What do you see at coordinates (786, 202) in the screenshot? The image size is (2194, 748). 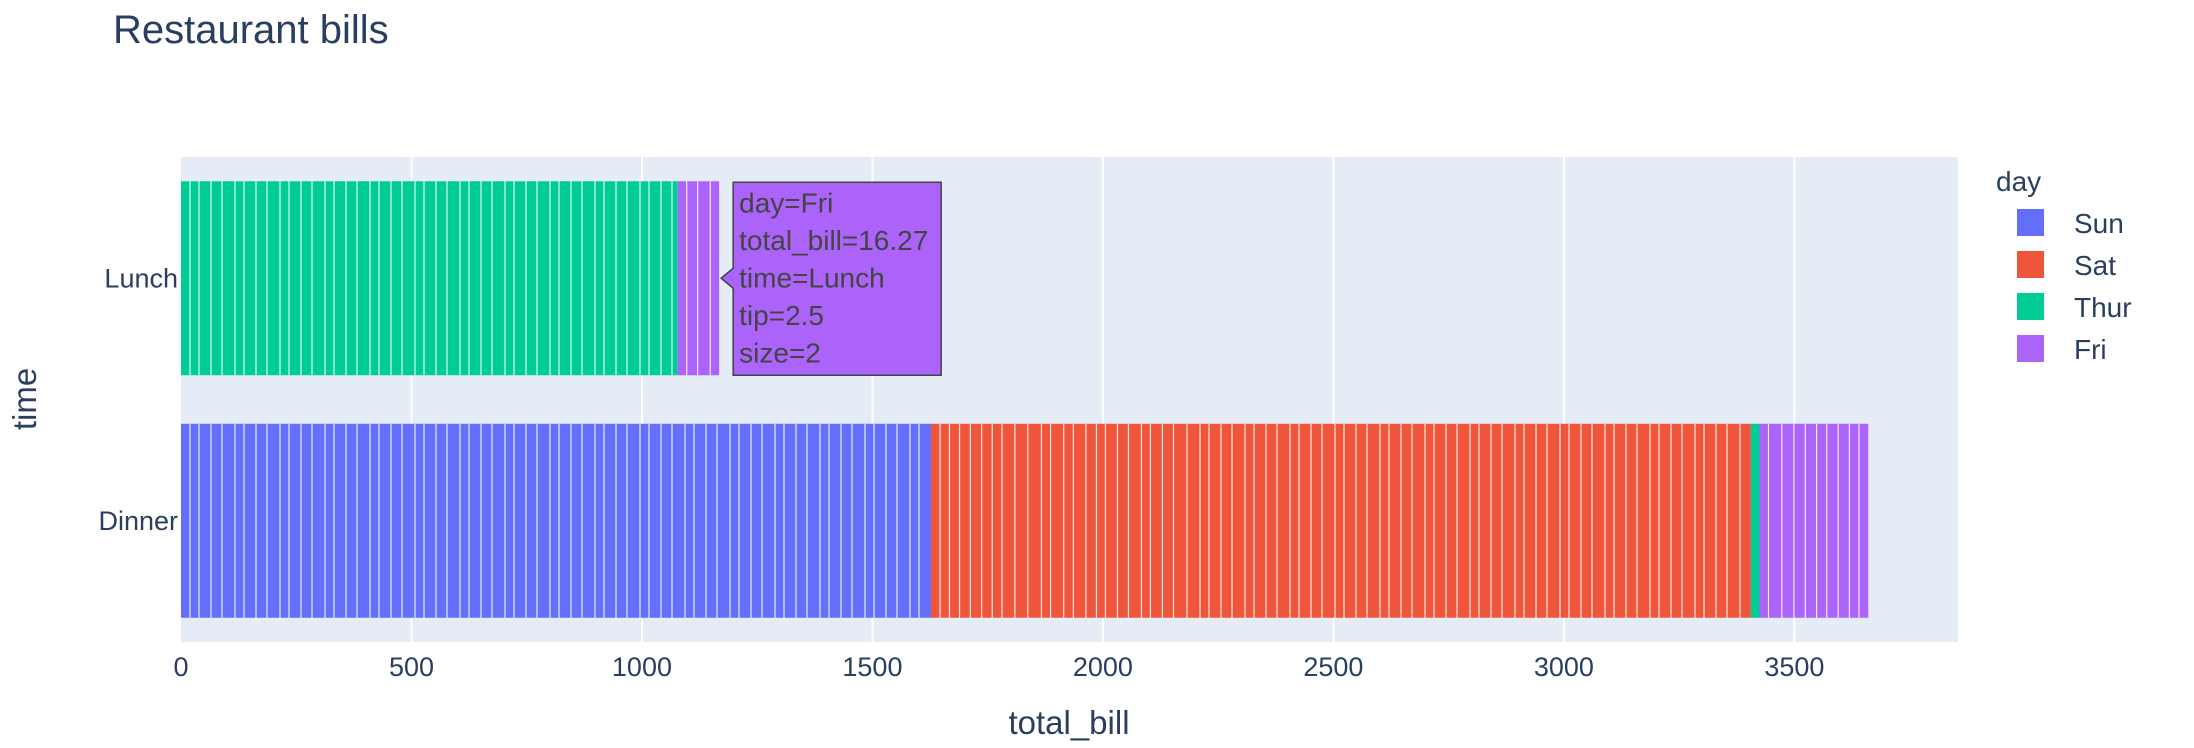 I see `hover-line: day=Fri` at bounding box center [786, 202].